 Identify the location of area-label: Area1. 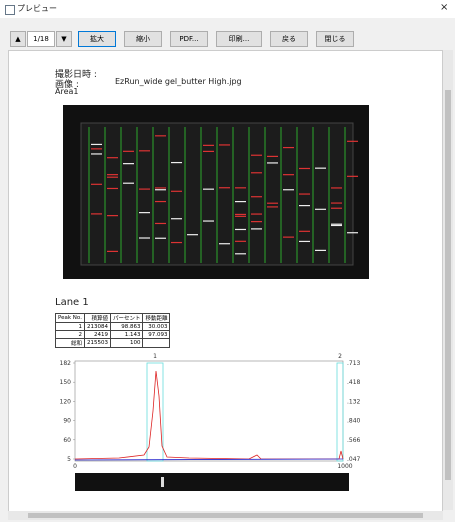
(67, 91).